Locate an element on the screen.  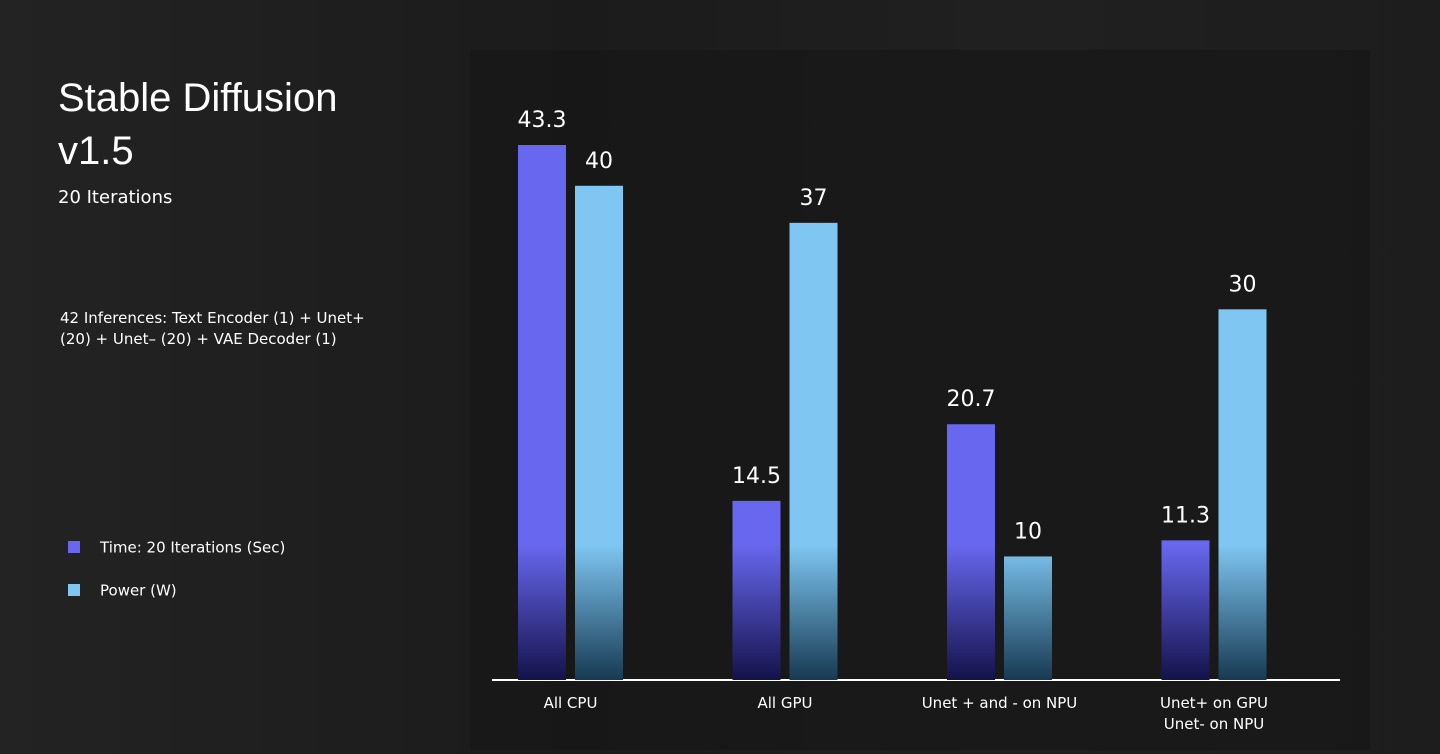
chart-title: Stable Diffusion v1.5 is located at coordinates (198, 124).